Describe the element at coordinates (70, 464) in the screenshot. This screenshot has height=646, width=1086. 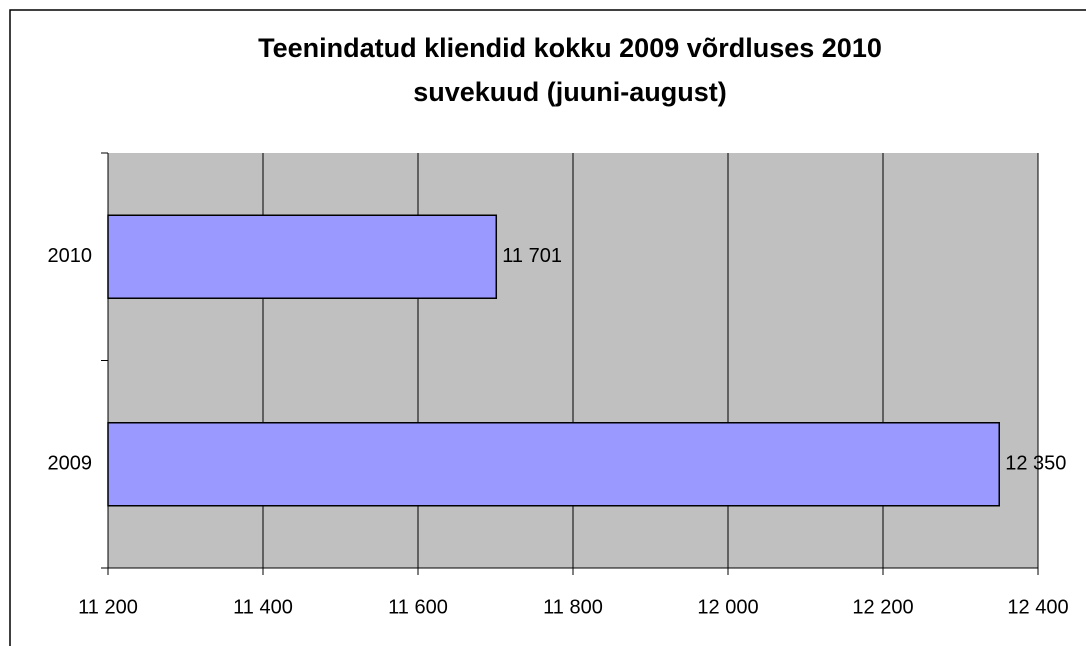
I see `y-tick-label: 2009` at that location.